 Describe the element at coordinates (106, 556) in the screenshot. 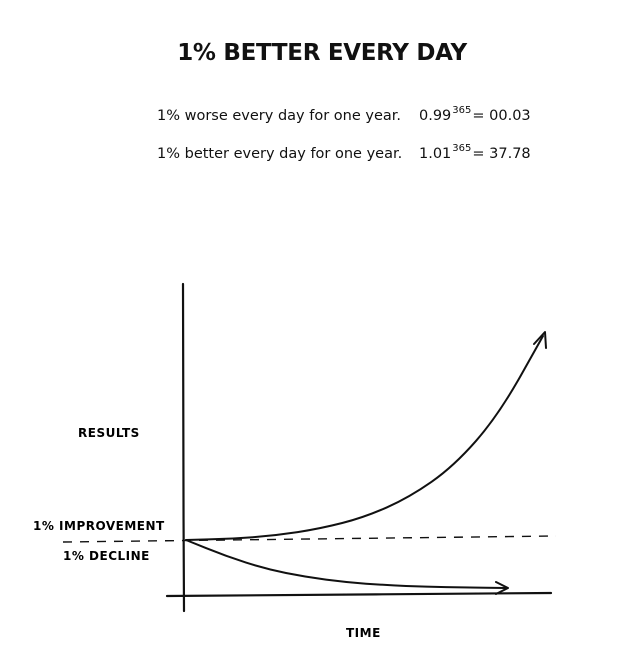

I see `legend-decline-label: 1% DECLINE` at that location.